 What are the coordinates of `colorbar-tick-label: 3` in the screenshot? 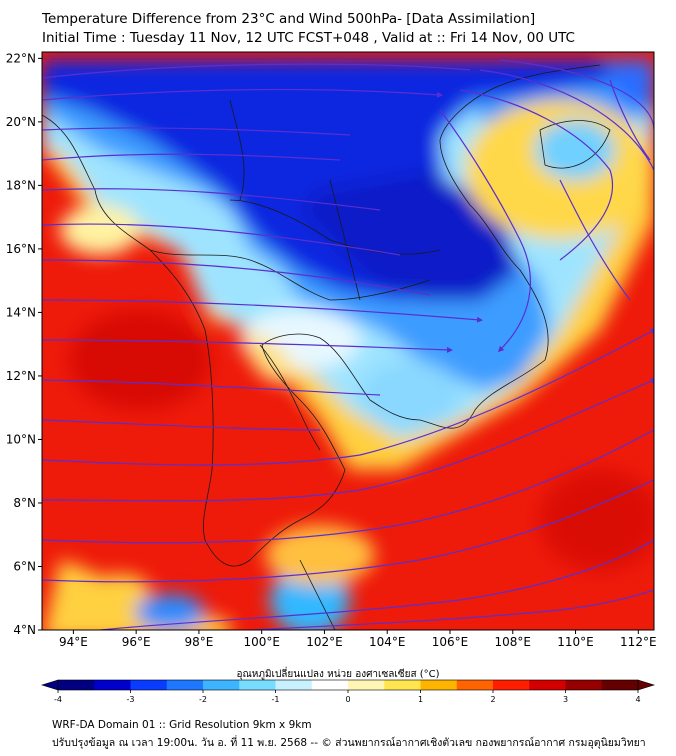 It's located at (565, 699).